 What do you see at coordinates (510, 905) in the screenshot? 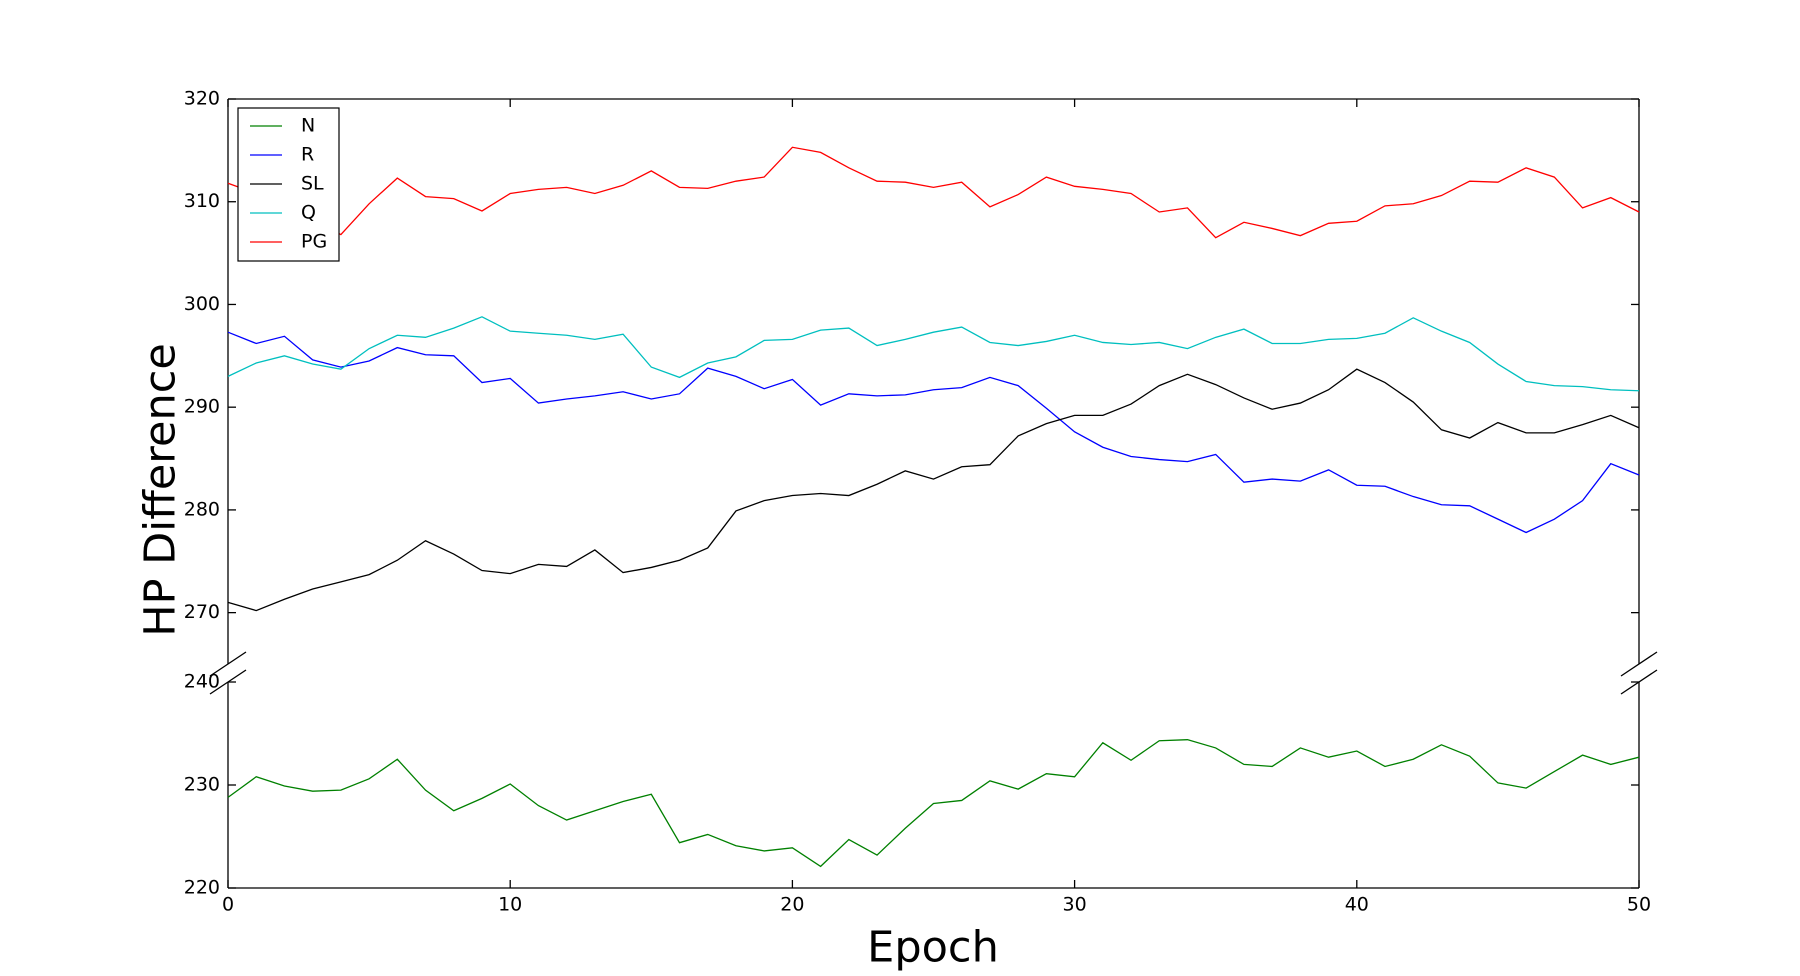
I see `x-tick-label: 10` at bounding box center [510, 905].